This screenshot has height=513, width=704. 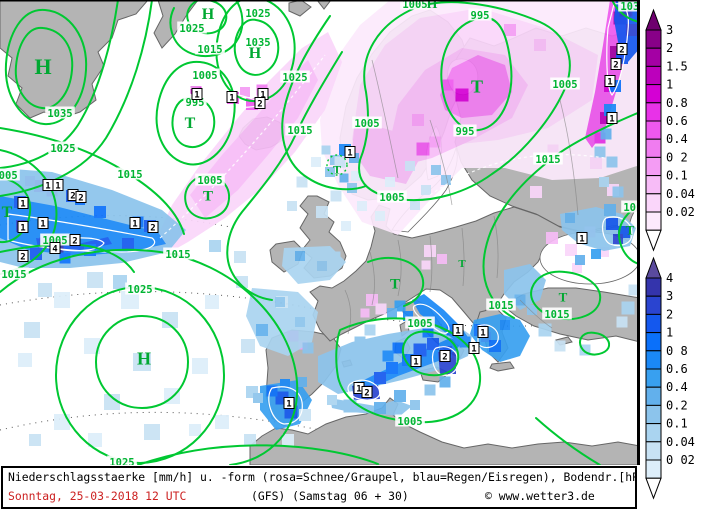 What do you see at coordinates (653, 488) in the screenshot?
I see `legend-arrow-down-icon` at bounding box center [653, 488].